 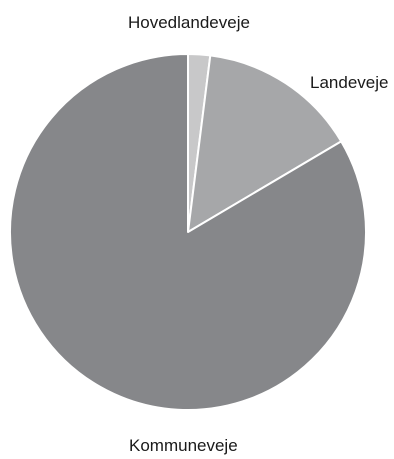 What do you see at coordinates (349, 82) in the screenshot?
I see `slice-label-landeveje: Landeveje` at bounding box center [349, 82].